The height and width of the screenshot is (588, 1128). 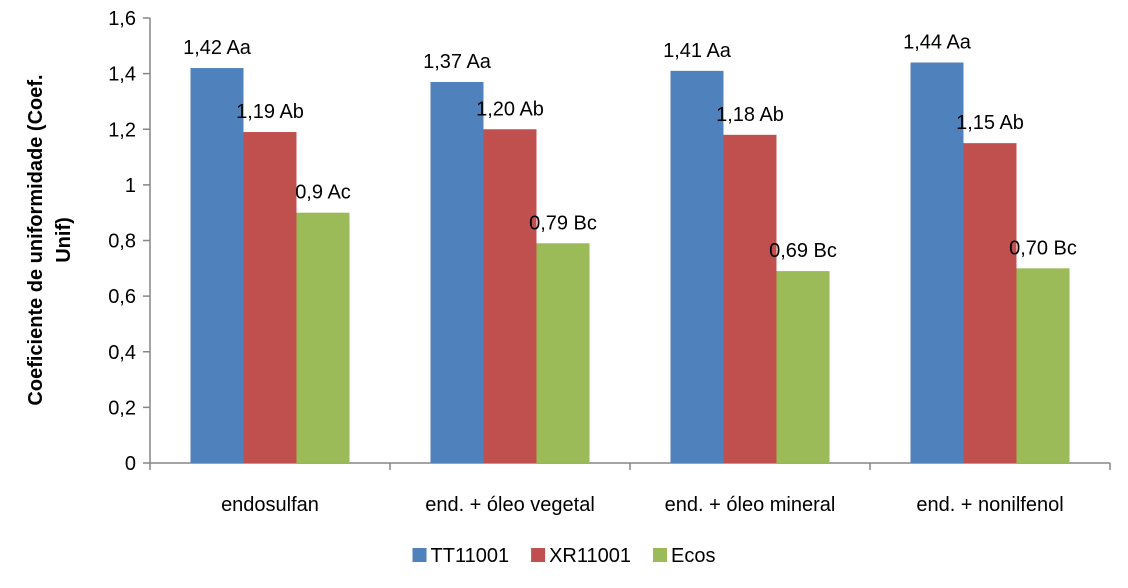 What do you see at coordinates (122, 353) in the screenshot?
I see `y-tick-label: 0,4` at bounding box center [122, 353].